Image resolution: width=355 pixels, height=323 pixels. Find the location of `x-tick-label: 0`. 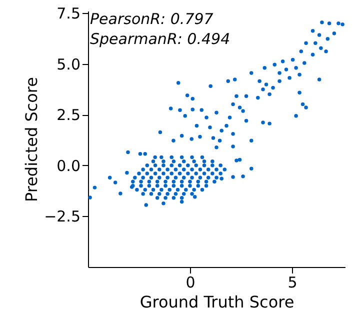

x-tick-label: 0 is located at coordinates (191, 283).